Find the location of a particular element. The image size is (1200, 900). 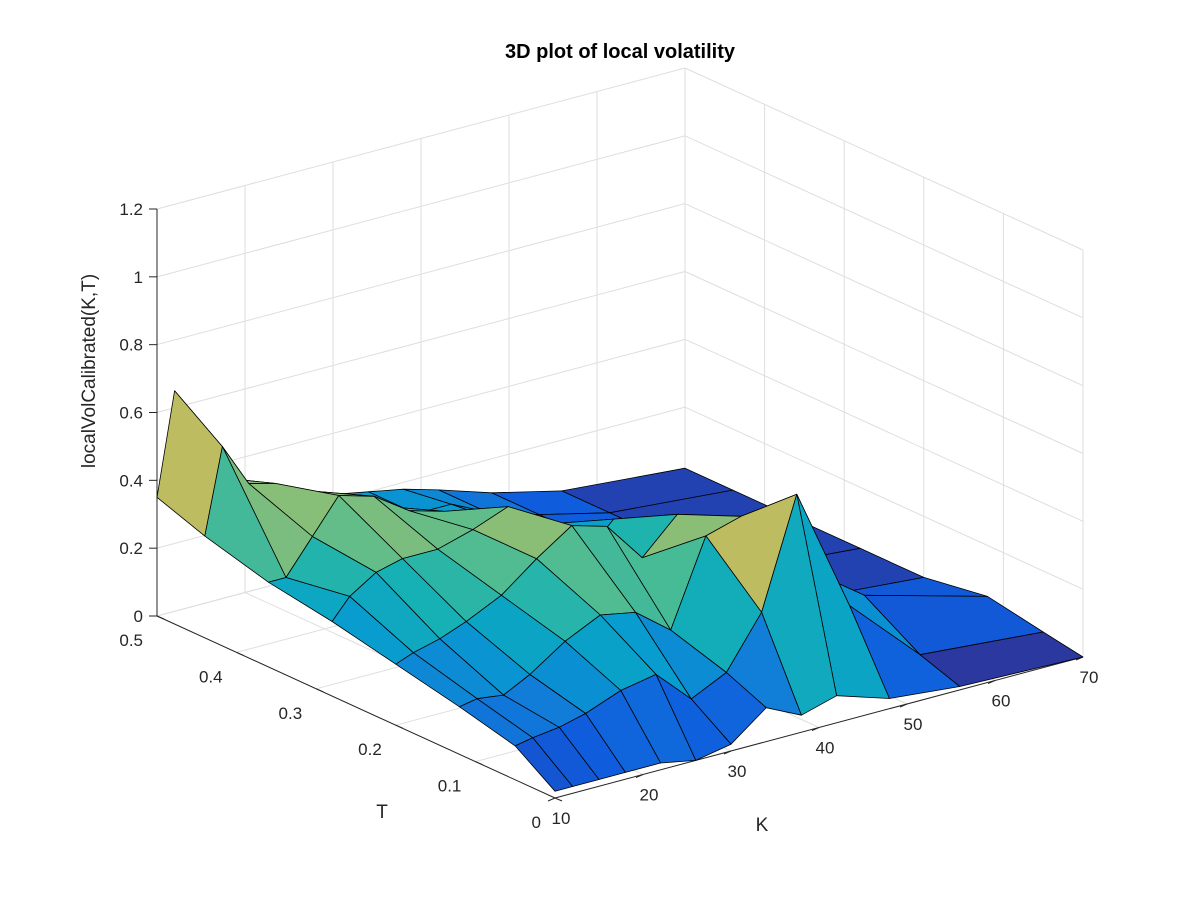

y-tick-label: 0.4 is located at coordinates (211, 676).